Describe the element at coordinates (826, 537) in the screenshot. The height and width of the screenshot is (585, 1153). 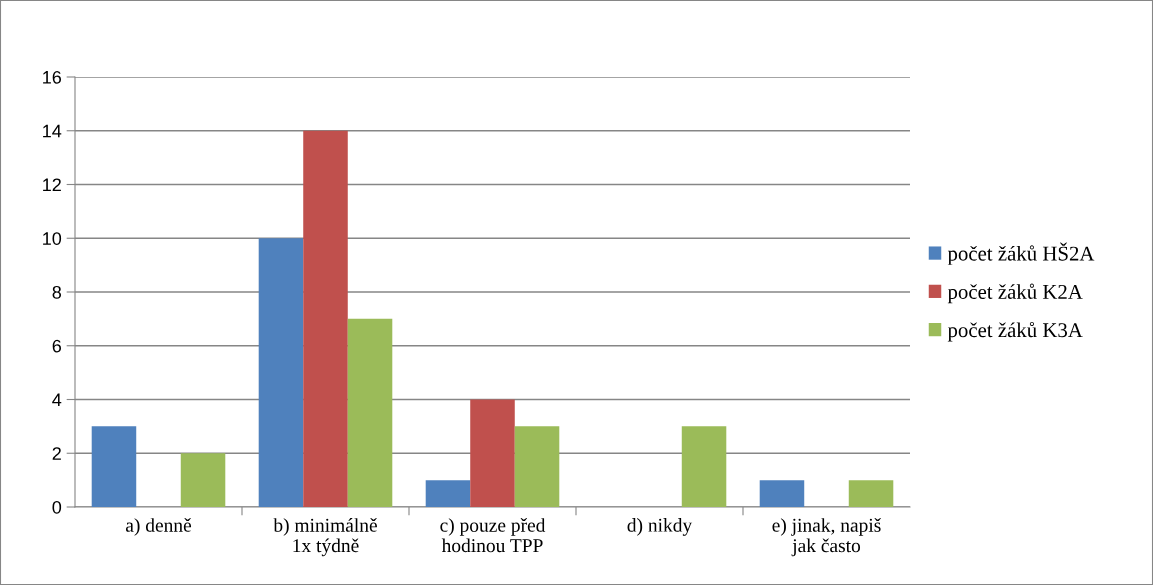
I see `x-tick-label: e) jinak, napiš jak často` at that location.